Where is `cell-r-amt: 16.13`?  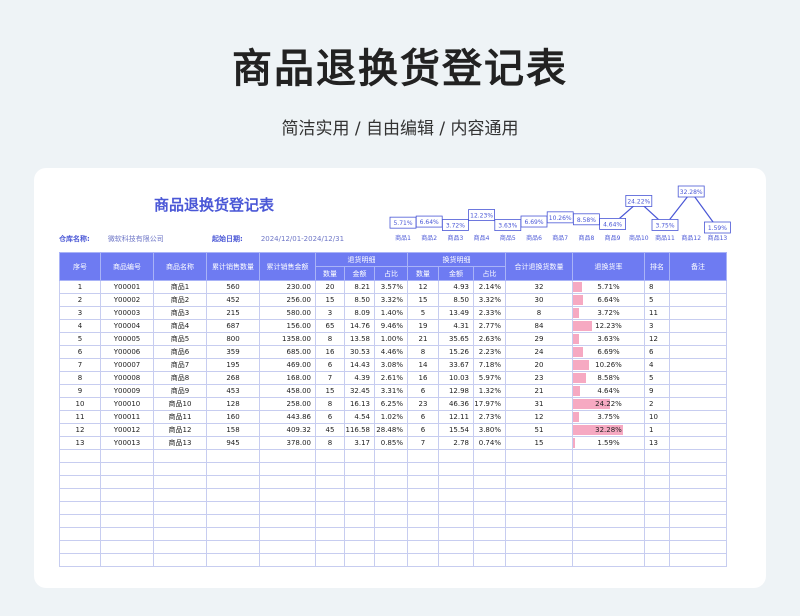
cell-r-amt: 16.13 is located at coordinates (359, 404).